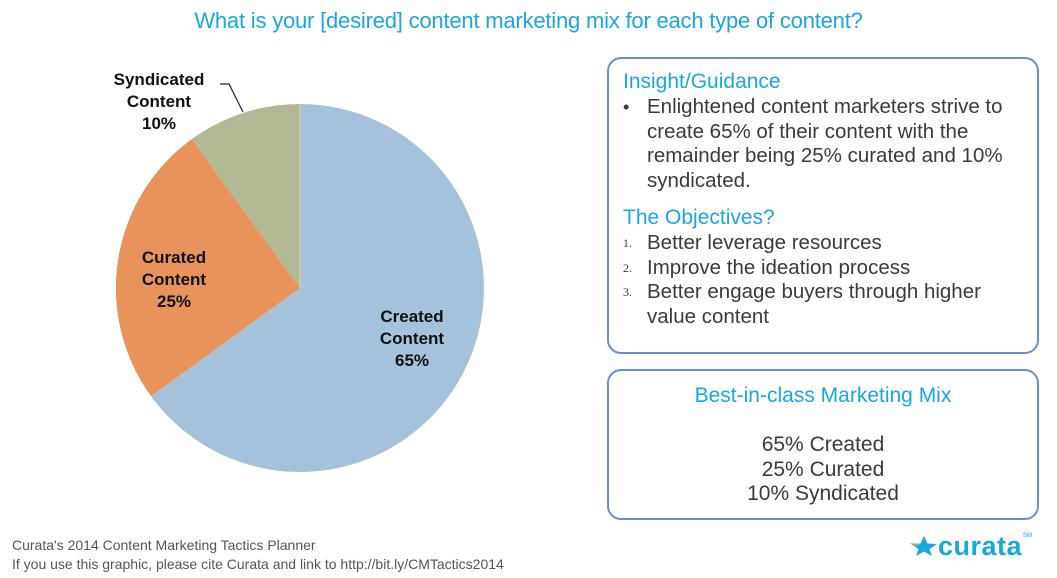  What do you see at coordinates (823, 493) in the screenshot?
I see `mix-line-syndicated: 10% Syndicated` at bounding box center [823, 493].